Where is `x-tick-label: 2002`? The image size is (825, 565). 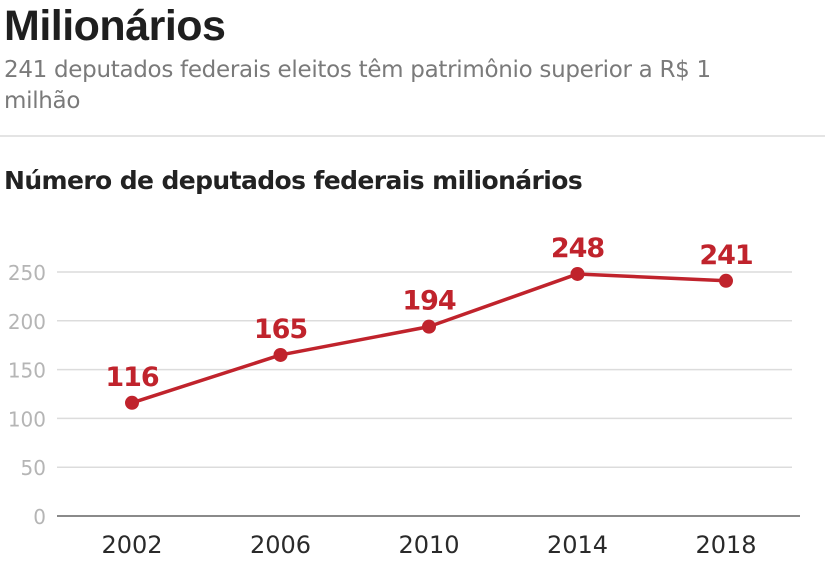 x-tick-label: 2002 is located at coordinates (131, 545).